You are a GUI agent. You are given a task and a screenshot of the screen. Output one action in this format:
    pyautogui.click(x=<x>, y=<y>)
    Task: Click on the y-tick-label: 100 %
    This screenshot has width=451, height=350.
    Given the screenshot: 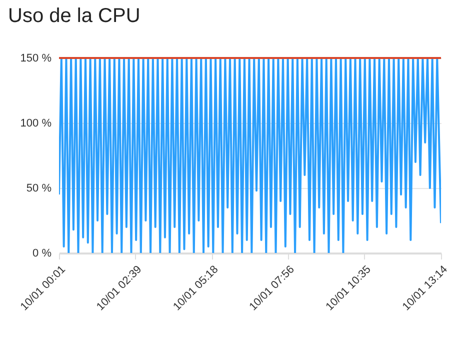 What is the action you would take?
    pyautogui.click(x=36, y=124)
    